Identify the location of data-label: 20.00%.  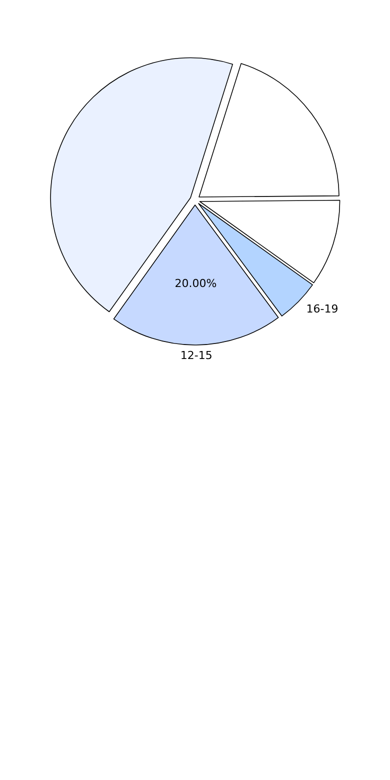
(195, 283).